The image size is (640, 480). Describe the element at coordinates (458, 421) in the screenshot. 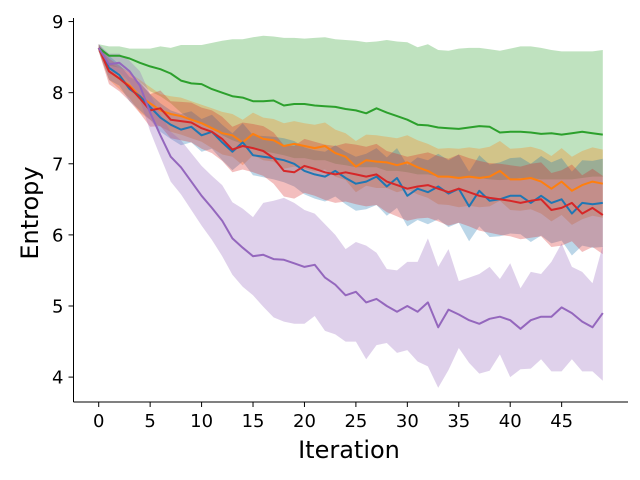

I see `x-tick-label: 35` at that location.